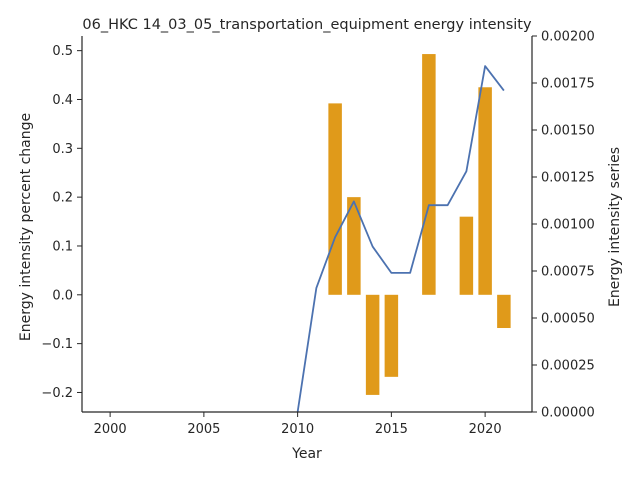 The width and height of the screenshot is (640, 480). What do you see at coordinates (62, 100) in the screenshot?
I see `y-left-tick-label: 0.4` at bounding box center [62, 100].